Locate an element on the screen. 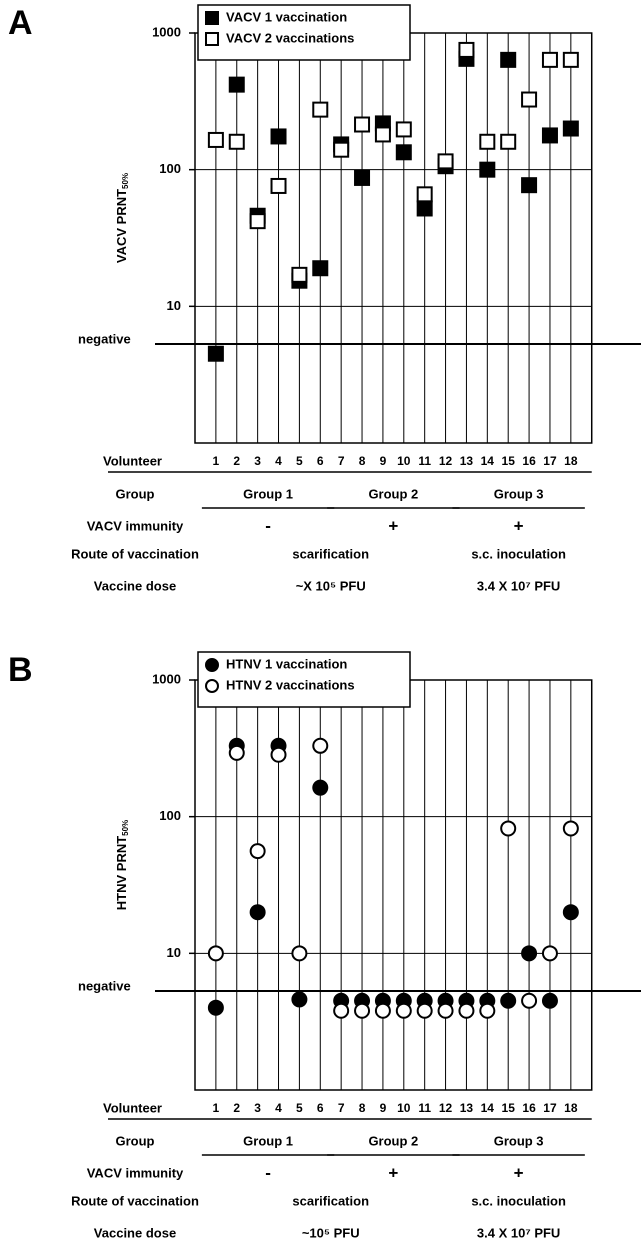 This screenshot has width=641, height=1247. row-cell: 3.4 X 10⁷ PFU is located at coordinates (518, 585).